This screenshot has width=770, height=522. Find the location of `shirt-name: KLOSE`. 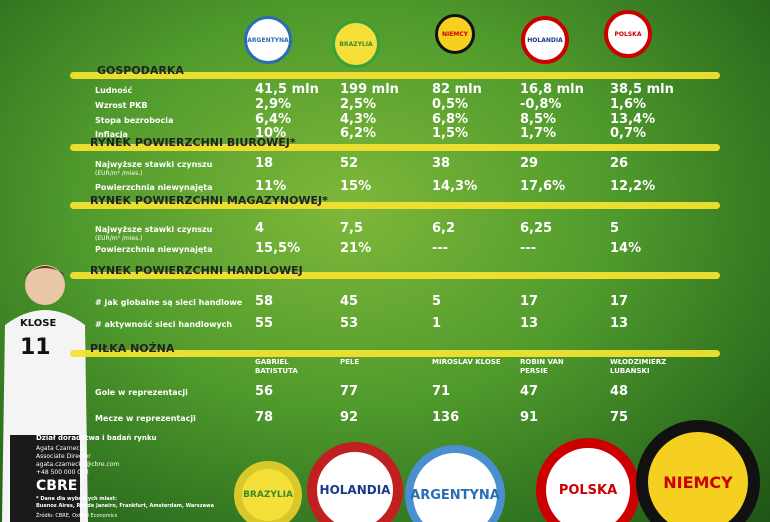

shirt-name: KLOSE is located at coordinates (38, 323).